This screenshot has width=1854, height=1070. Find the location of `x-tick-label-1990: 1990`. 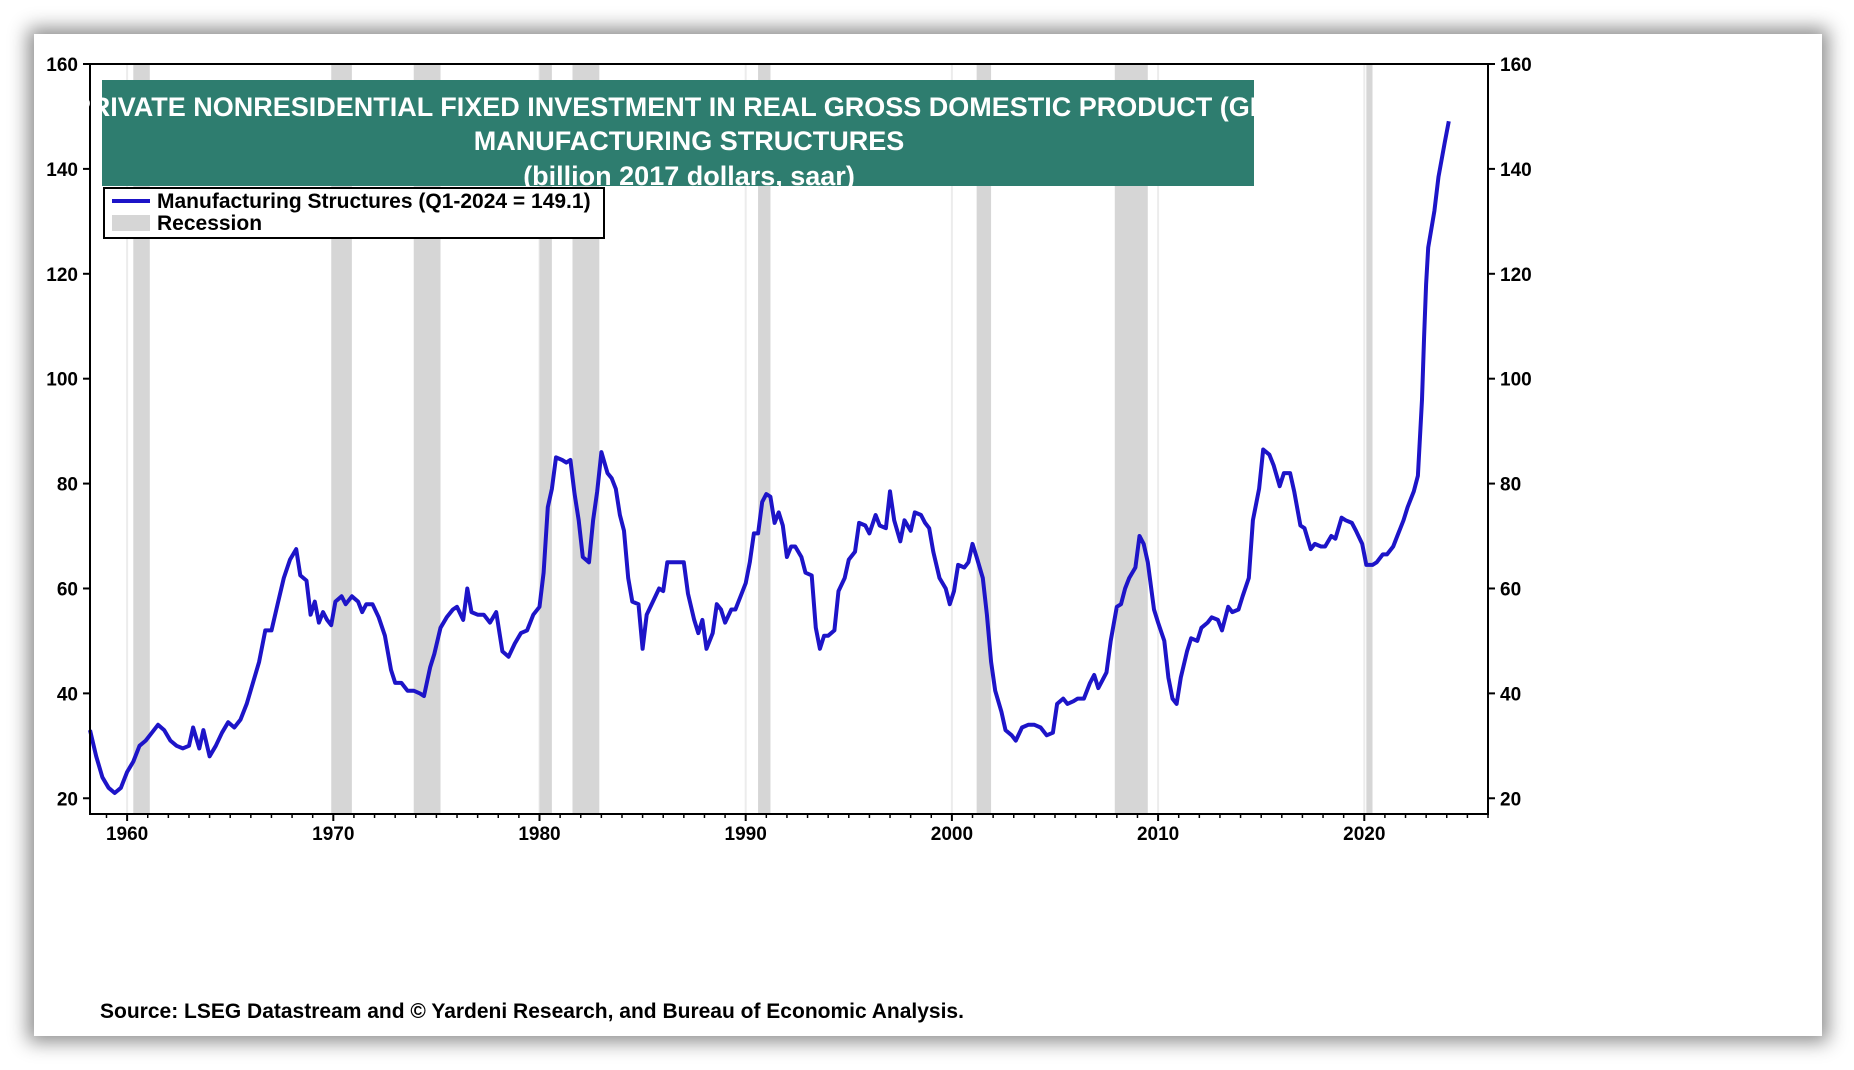

x-tick-label-1990: 1990 is located at coordinates (746, 834).